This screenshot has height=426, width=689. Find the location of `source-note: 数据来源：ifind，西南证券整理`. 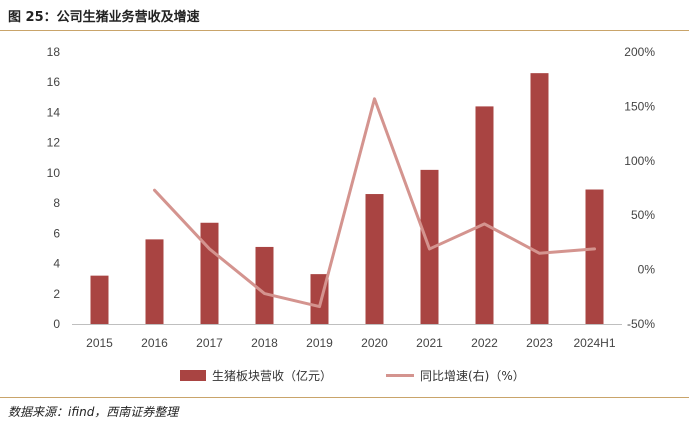

source-note: 数据来源：ifind，西南证券整理 is located at coordinates (93, 412).